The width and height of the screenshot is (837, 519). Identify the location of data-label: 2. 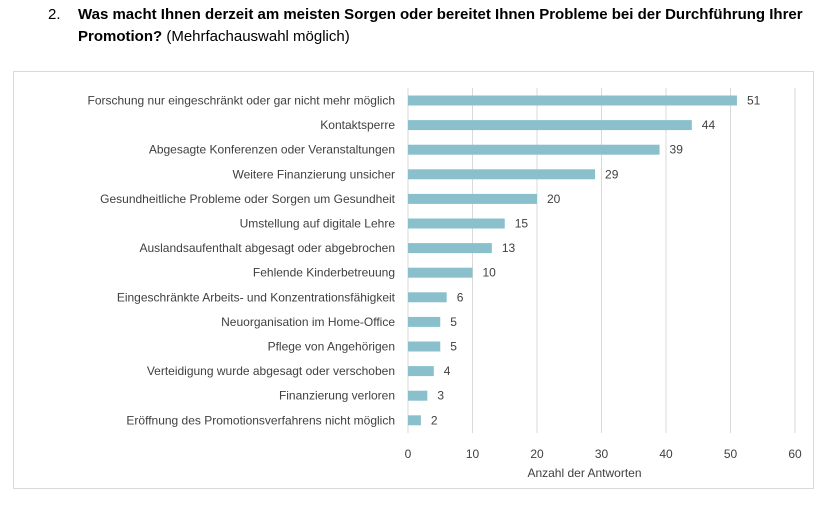
(434, 420).